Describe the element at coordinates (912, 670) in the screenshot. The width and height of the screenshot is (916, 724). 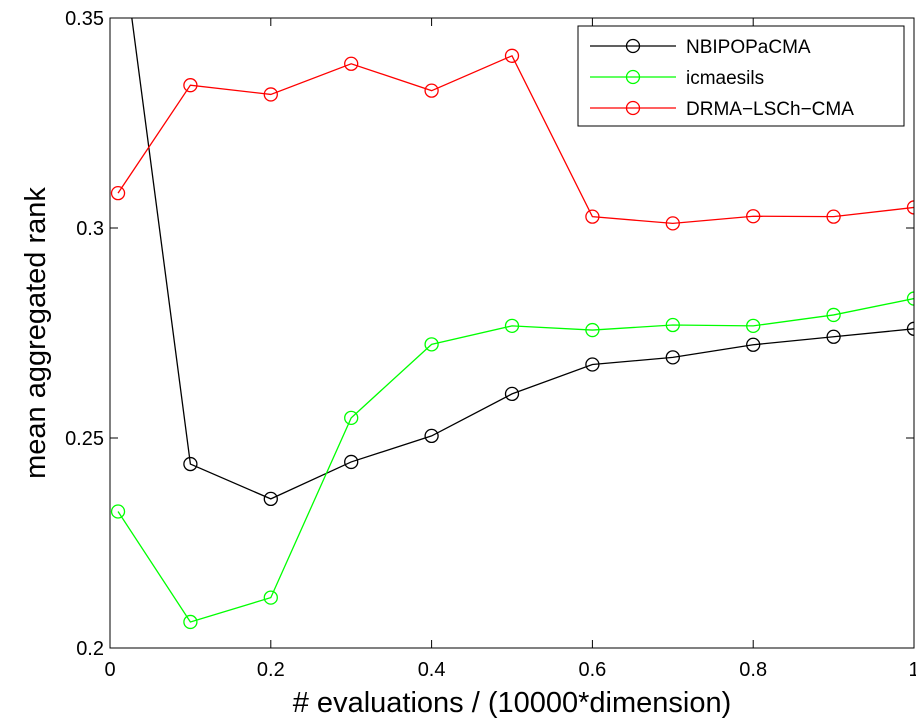
I see `x-tick-label: 1` at that location.